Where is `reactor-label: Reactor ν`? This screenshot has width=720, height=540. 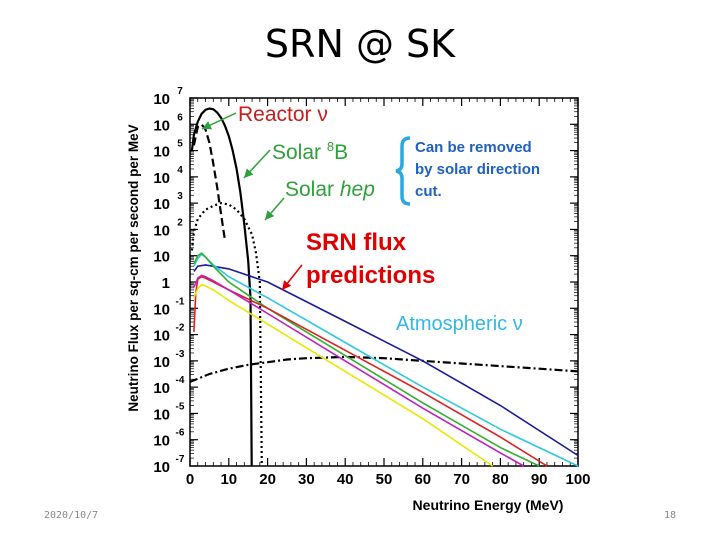 reactor-label: Reactor ν is located at coordinates (283, 114).